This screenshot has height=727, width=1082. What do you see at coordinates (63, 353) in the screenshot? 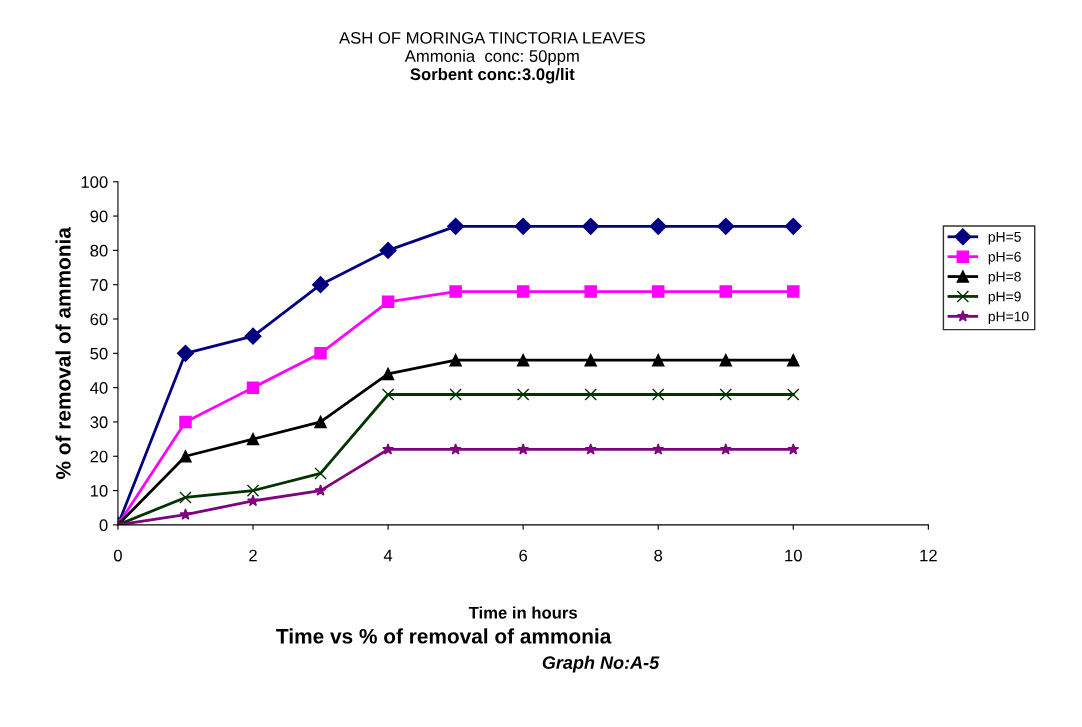
I see `y-axis-title: % of removal of ammonia` at bounding box center [63, 353].